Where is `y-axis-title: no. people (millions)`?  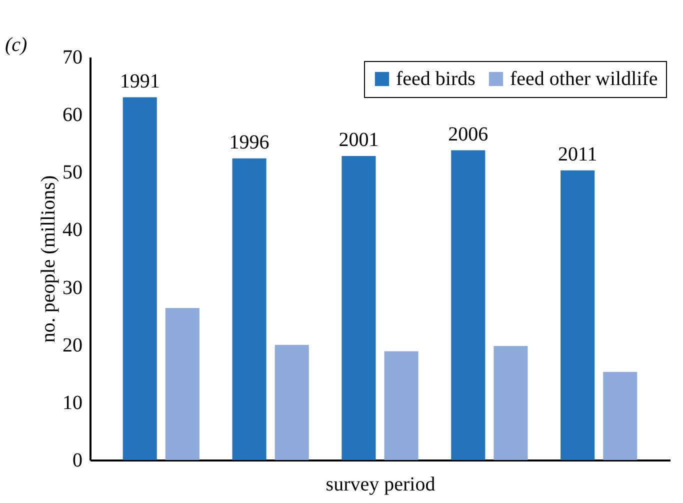
y-axis-title: no. people (millions) is located at coordinates (49, 259).